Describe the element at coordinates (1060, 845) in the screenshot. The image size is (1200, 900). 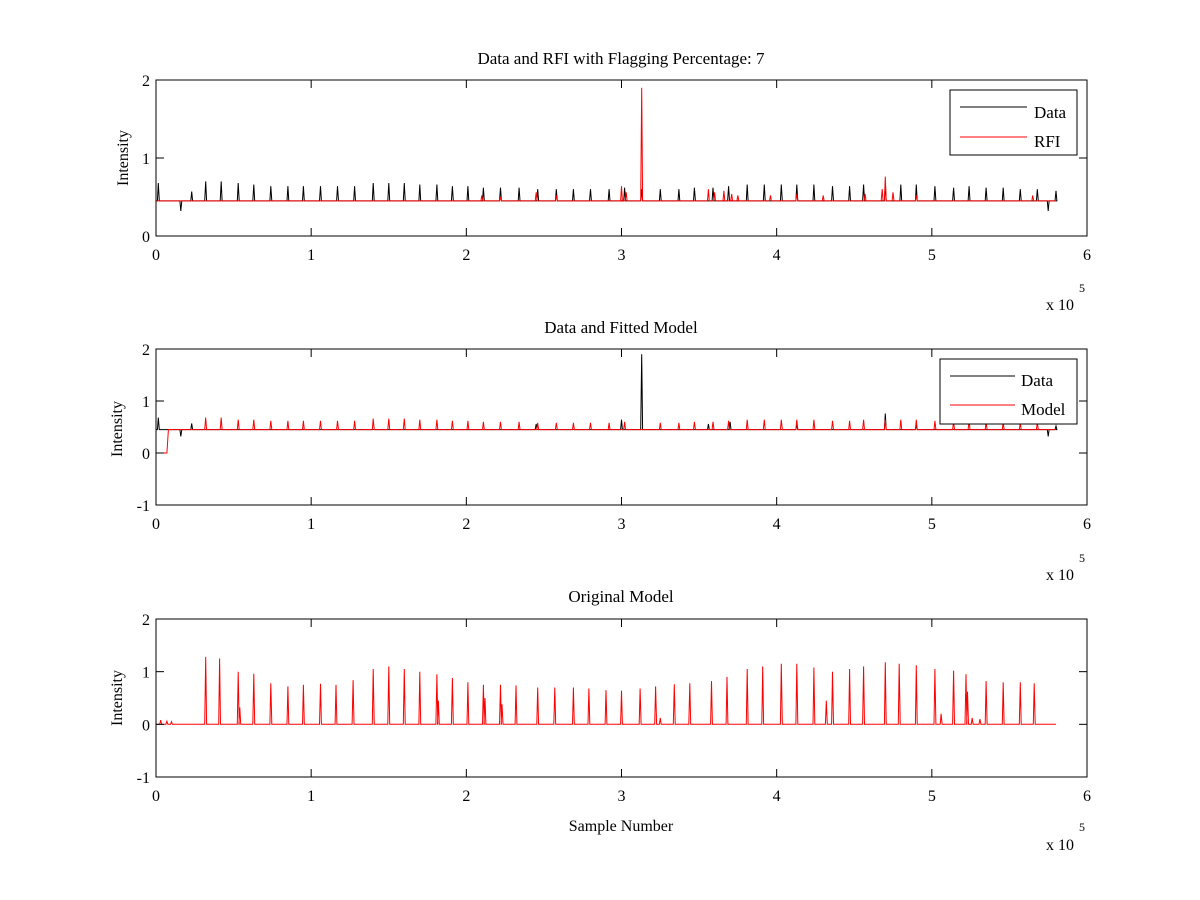
I see `panel-3-exponent-base: x 10` at that location.